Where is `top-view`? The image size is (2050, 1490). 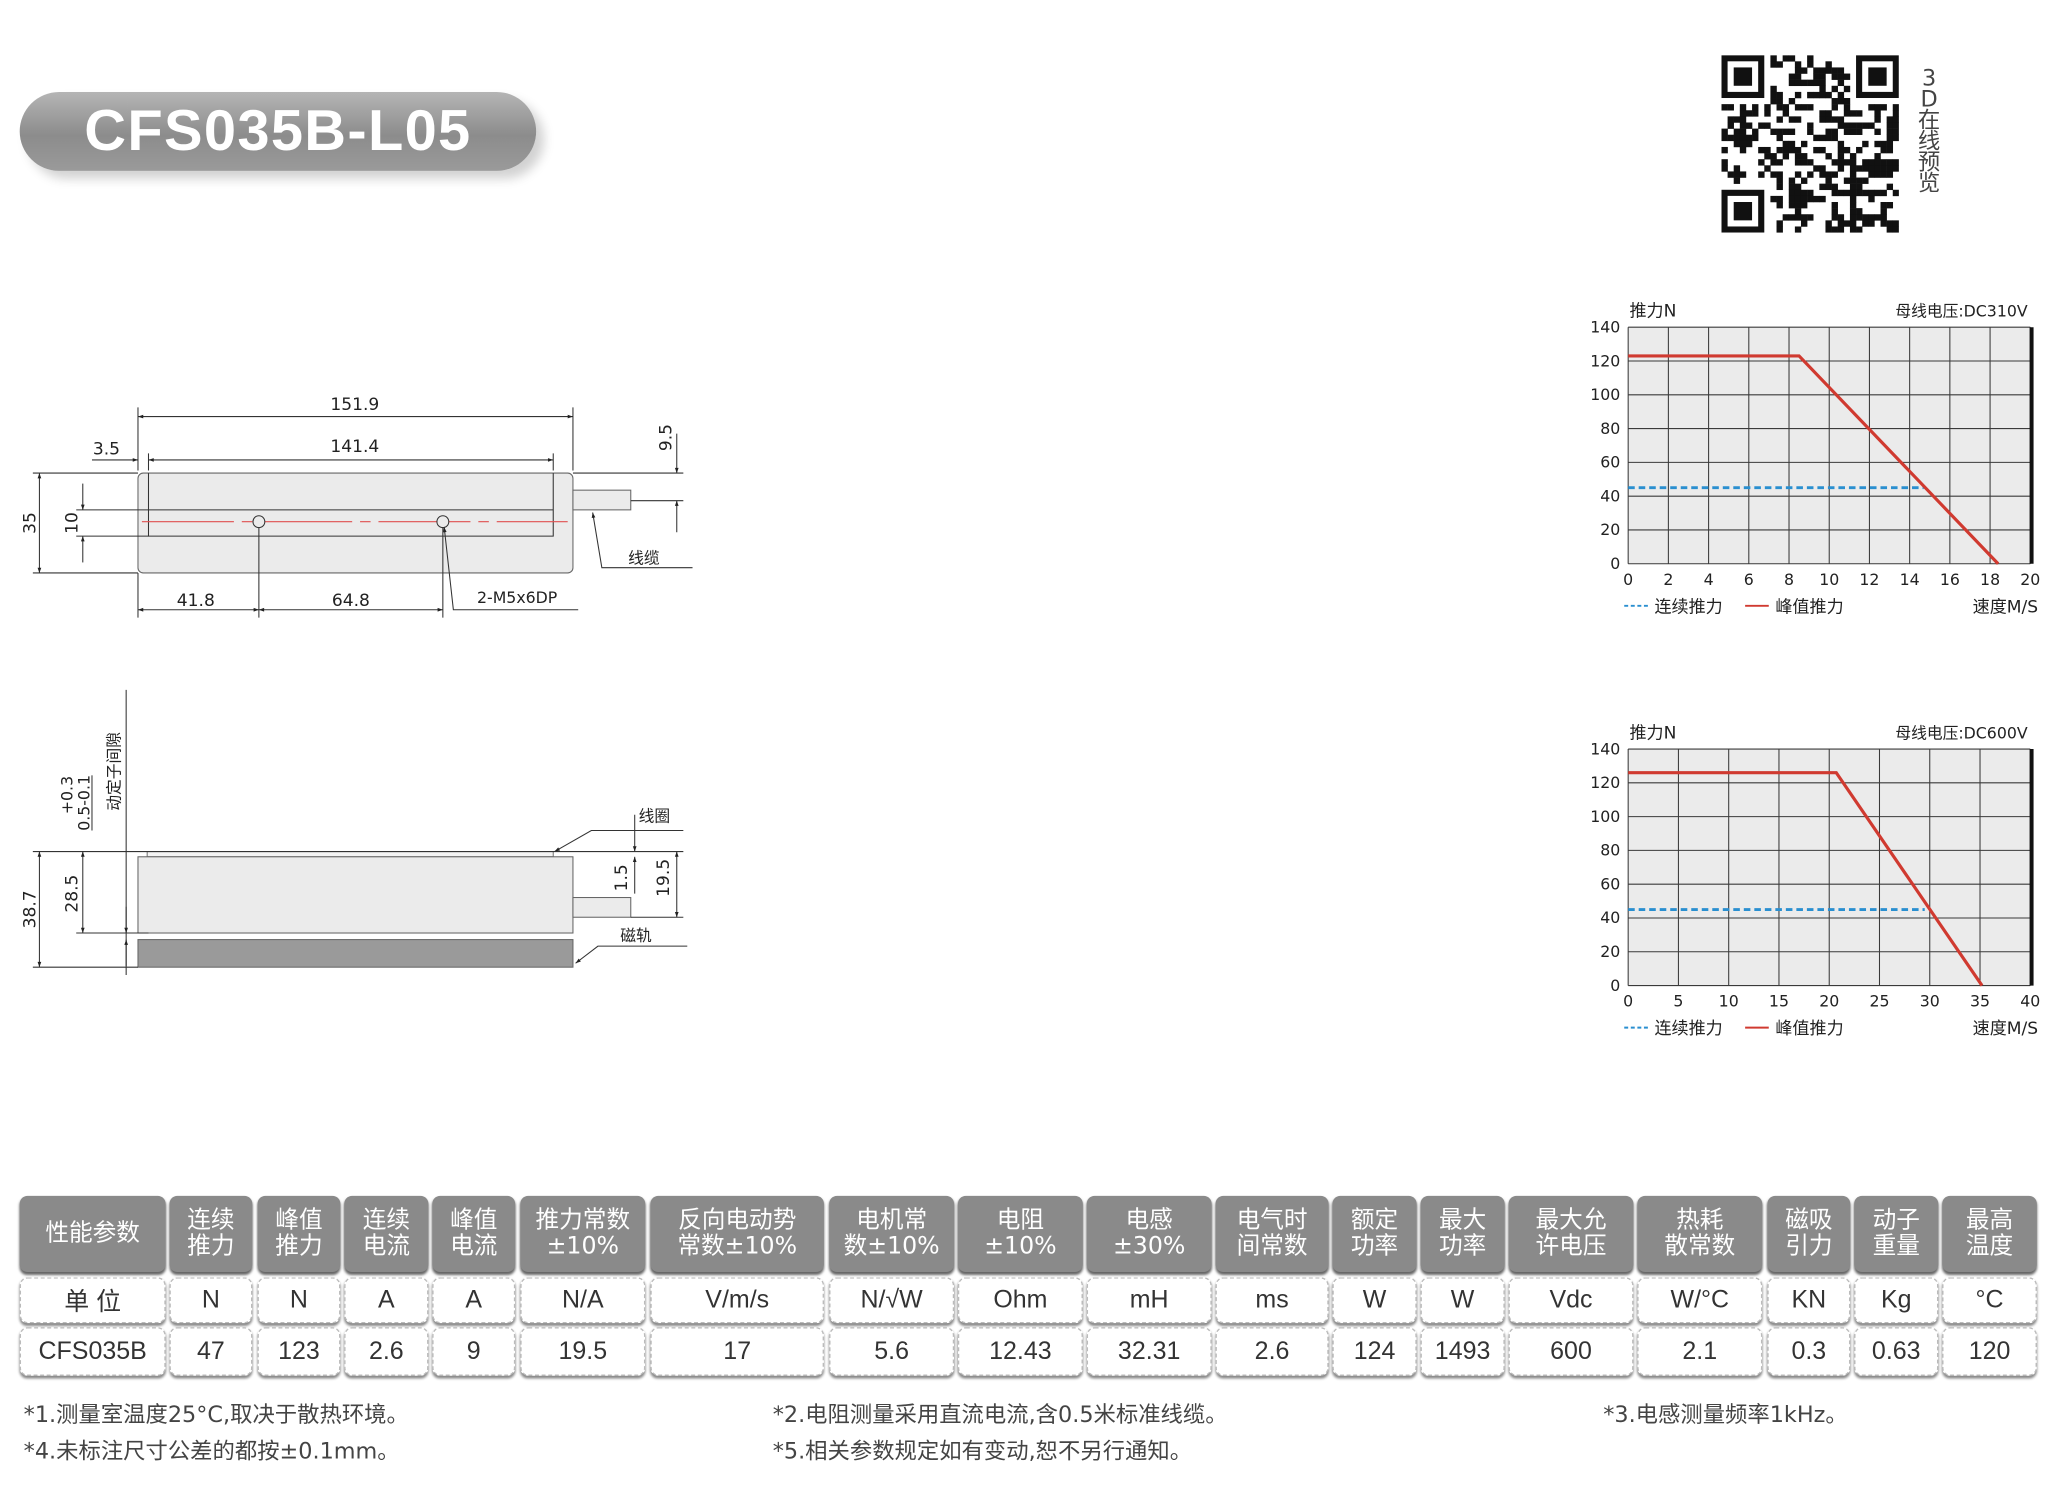 top-view is located at coordinates (362, 512).